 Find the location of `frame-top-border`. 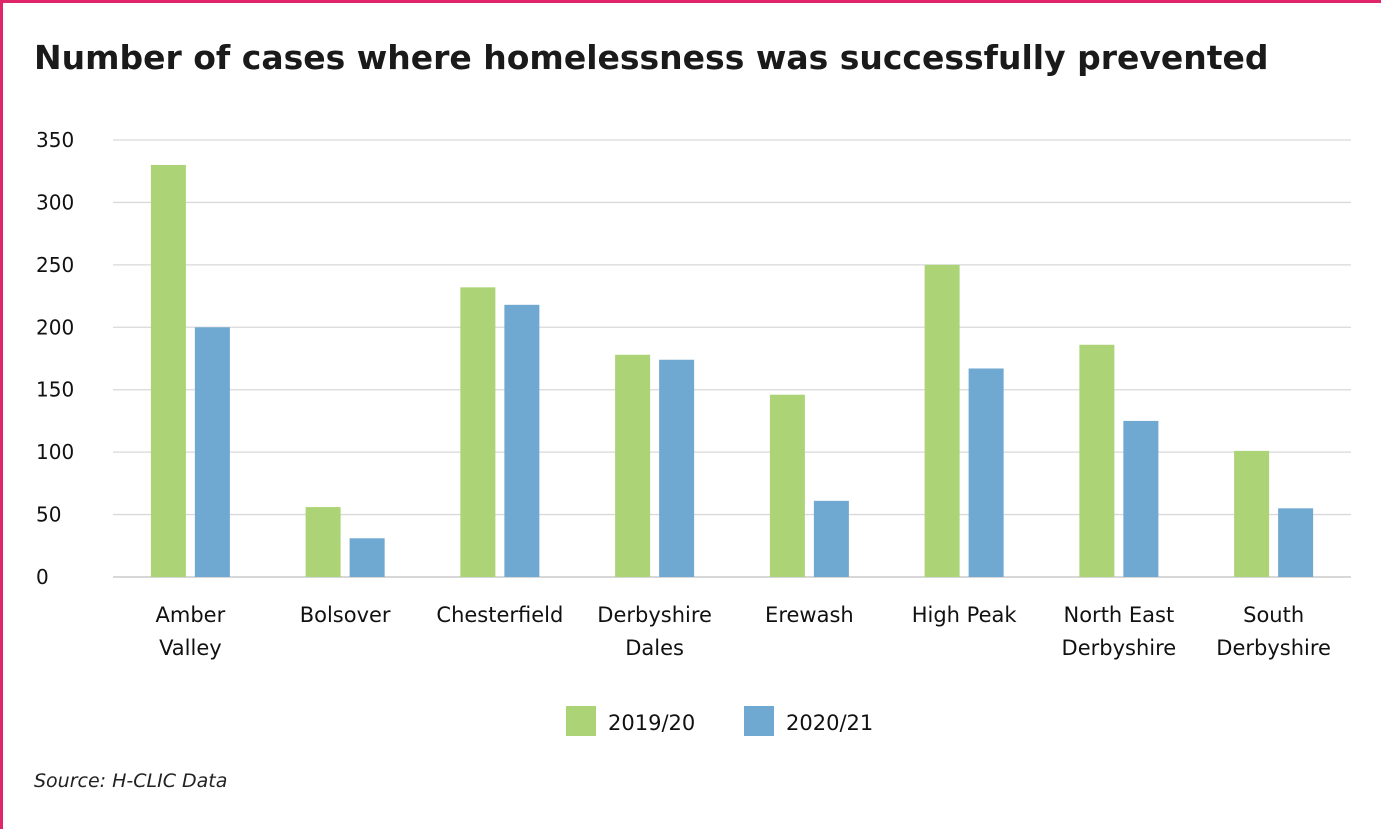

frame-top-border is located at coordinates (690, 1).